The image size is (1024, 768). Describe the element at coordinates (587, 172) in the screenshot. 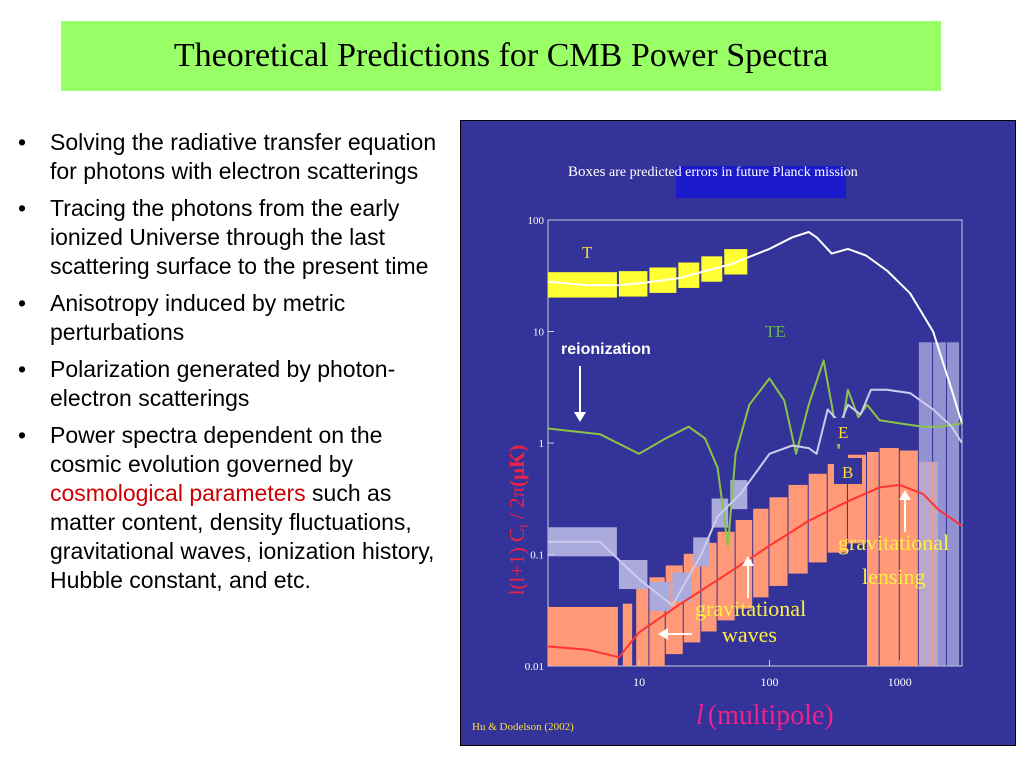

I see `caption-boxes: Boxes` at that location.